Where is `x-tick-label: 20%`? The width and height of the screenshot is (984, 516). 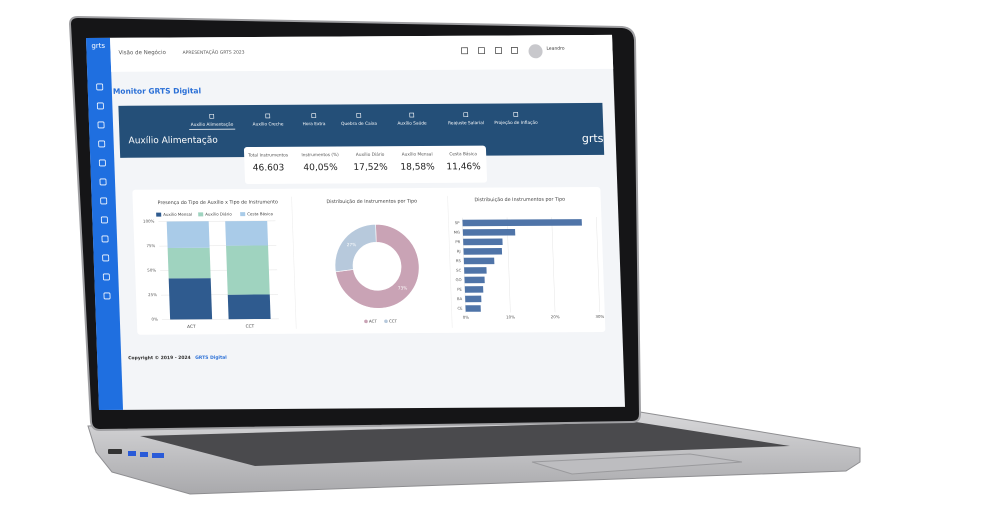
x-tick-label: 20% is located at coordinates (555, 316).